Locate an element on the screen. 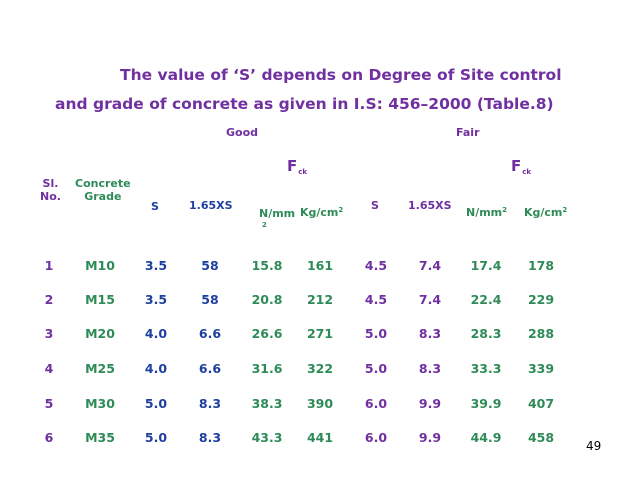 The height and width of the screenshot is (479, 638). cell-grade: M20 is located at coordinates (100, 333).